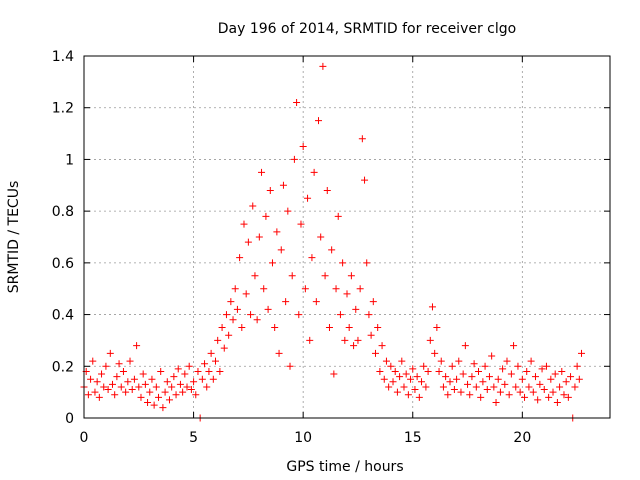  What do you see at coordinates (69, 419) in the screenshot?
I see `y-tick-label: 0` at bounding box center [69, 419].